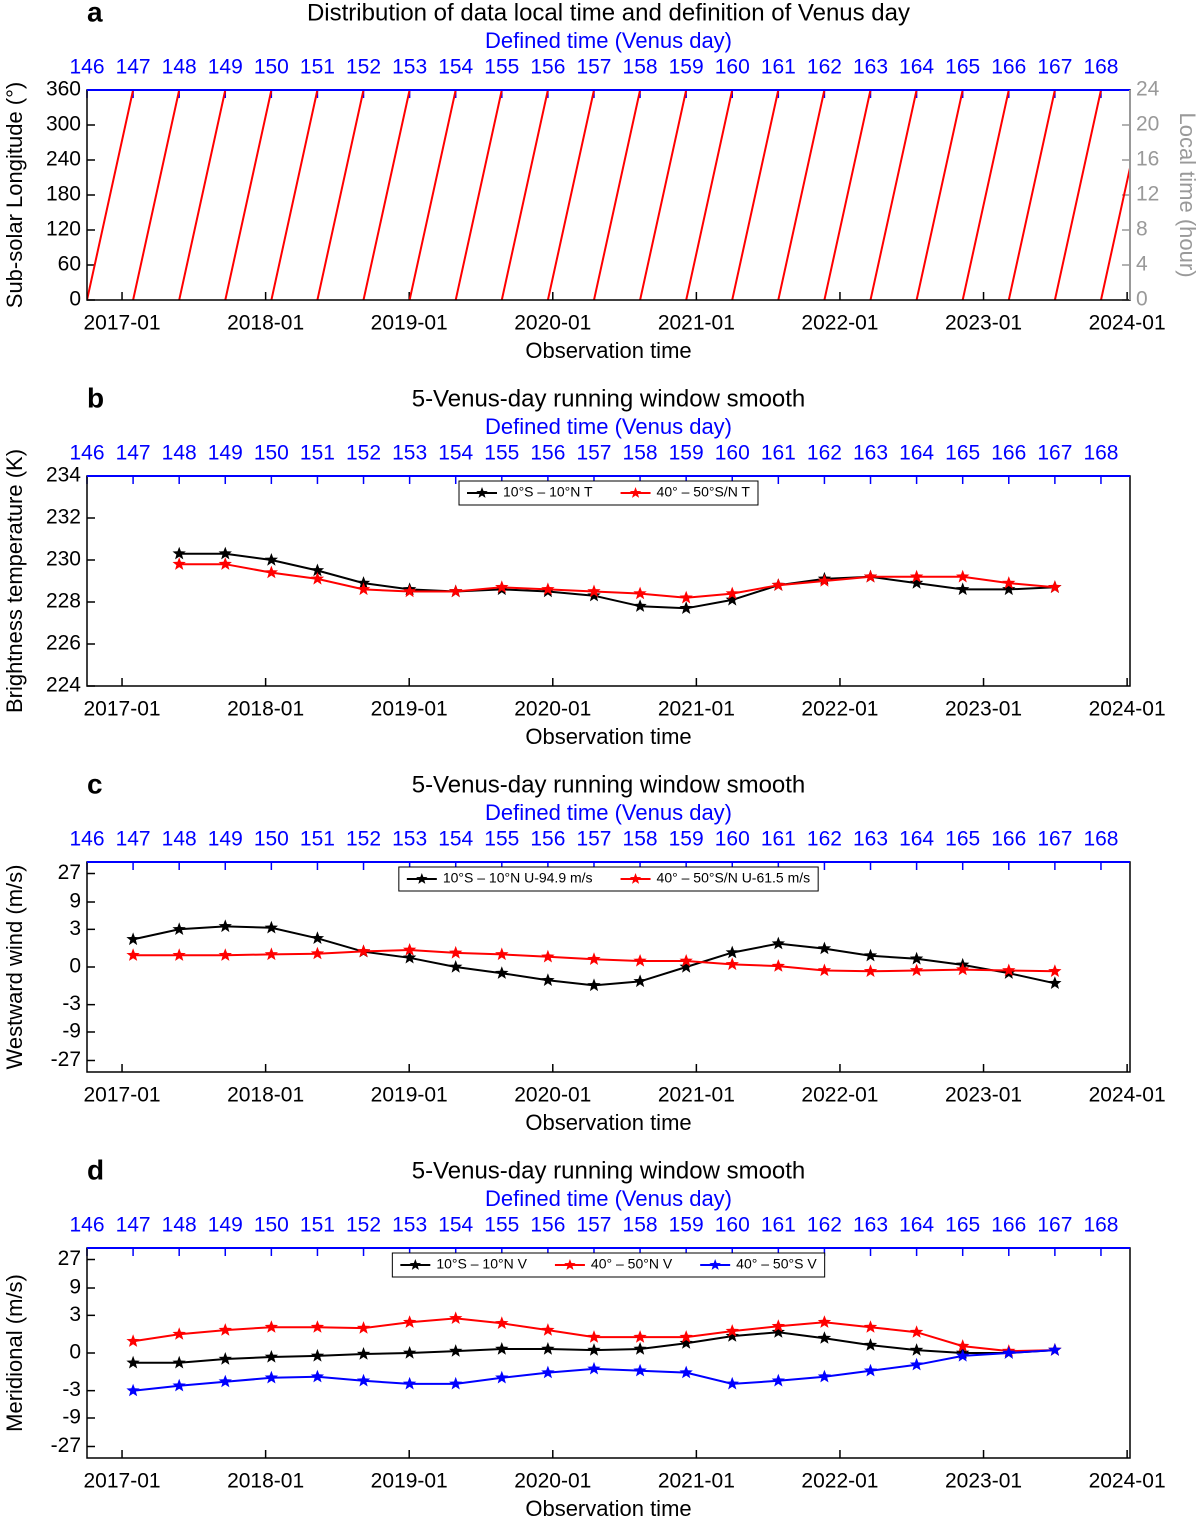 The height and width of the screenshot is (1524, 1200). Describe the element at coordinates (75, 901) in the screenshot. I see `y-tick-label: 9` at that location.